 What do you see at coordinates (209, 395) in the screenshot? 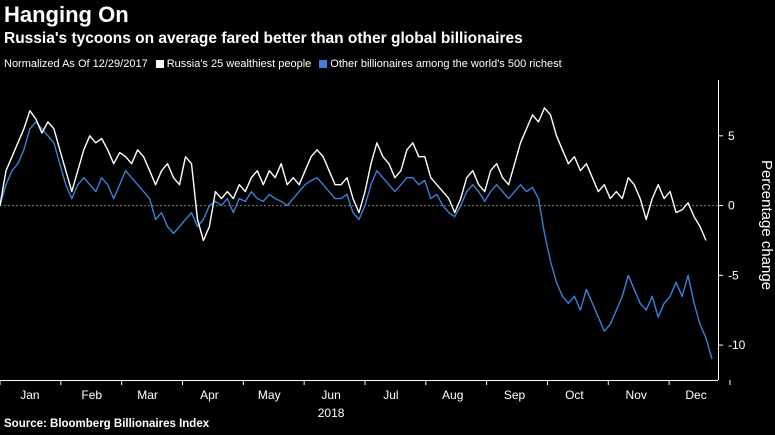
I see `x-tick-label: Apr` at bounding box center [209, 395].